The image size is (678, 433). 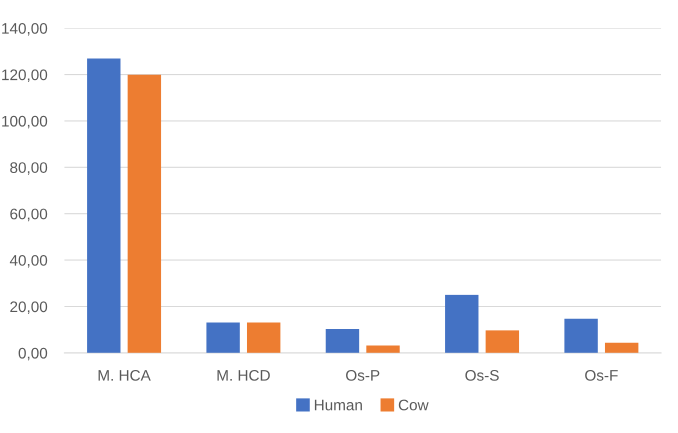 What do you see at coordinates (29, 168) in the screenshot?
I see `y-tick-label: 80,00` at bounding box center [29, 168].